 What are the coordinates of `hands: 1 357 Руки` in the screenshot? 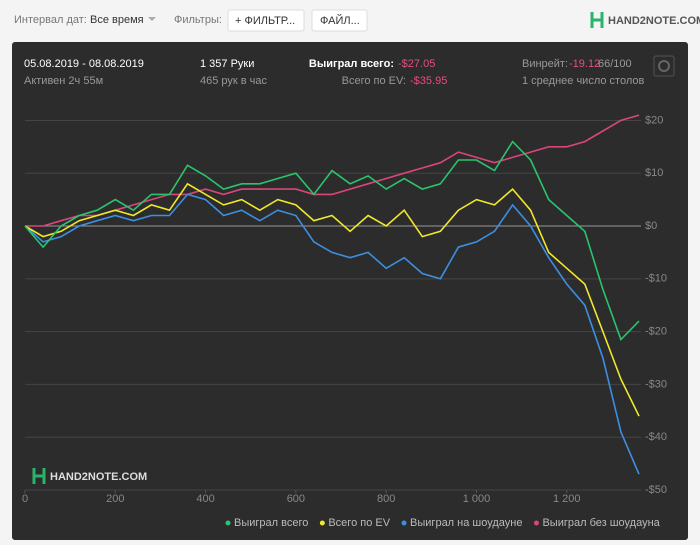 It's located at (227, 64).